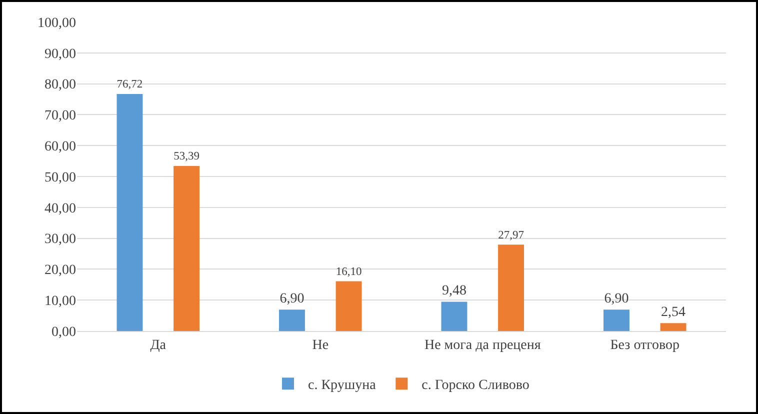 This screenshot has height=414, width=758. I want to click on data-label: 27,97, so click(511, 235).